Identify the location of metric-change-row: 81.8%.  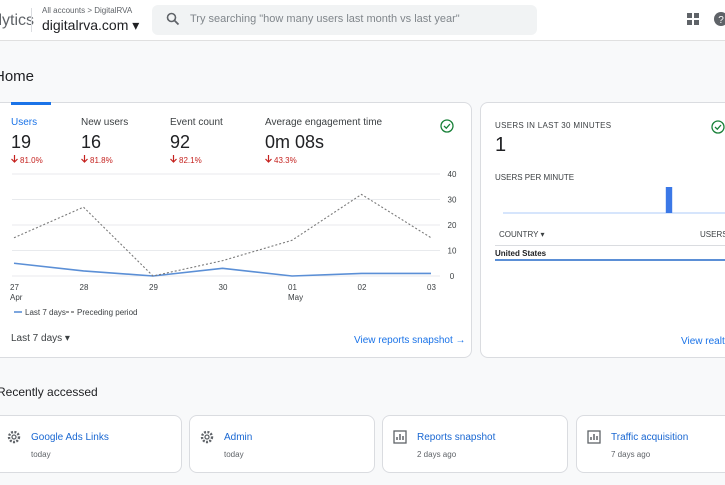
(97, 160).